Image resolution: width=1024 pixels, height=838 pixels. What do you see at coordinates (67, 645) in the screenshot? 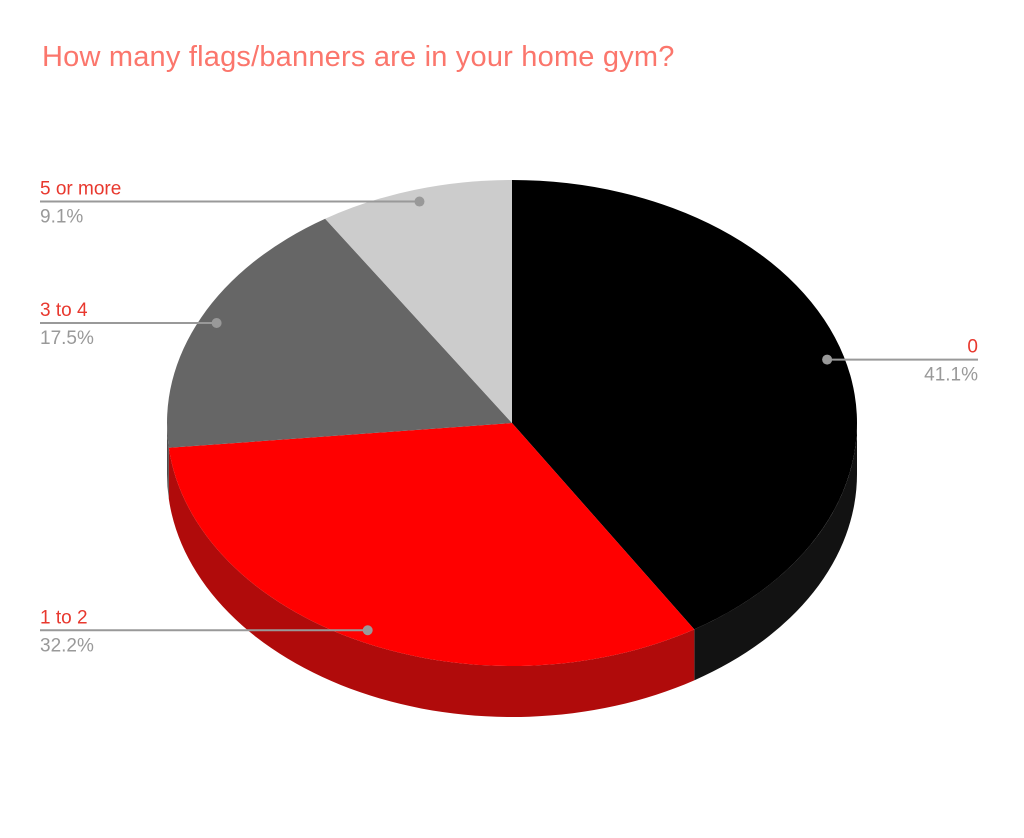
I see `callout-percent-label: 32.2%` at bounding box center [67, 645].